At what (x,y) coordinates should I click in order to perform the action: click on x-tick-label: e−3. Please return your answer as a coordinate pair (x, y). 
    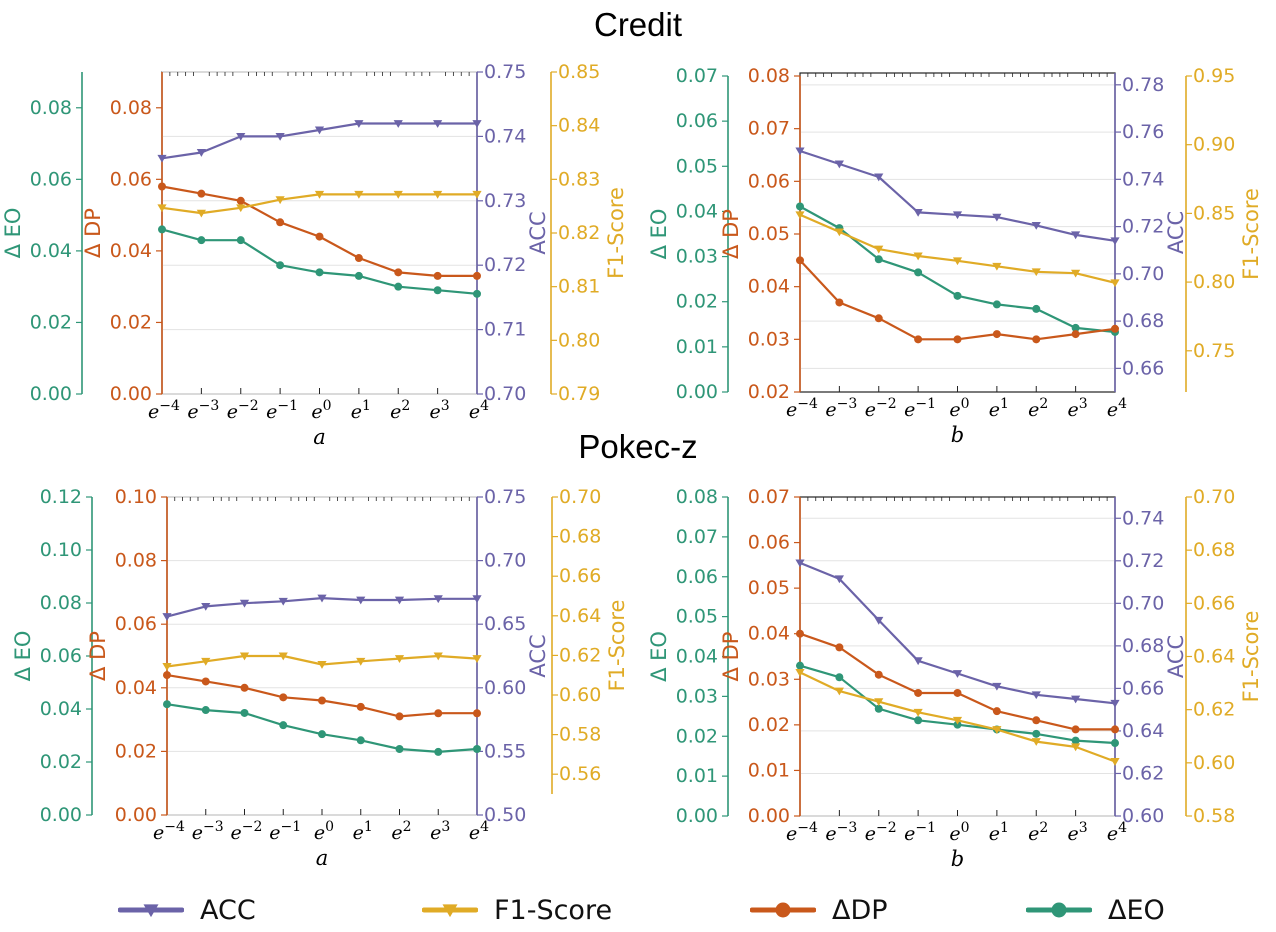
    Looking at the image, I should click on (203, 410).